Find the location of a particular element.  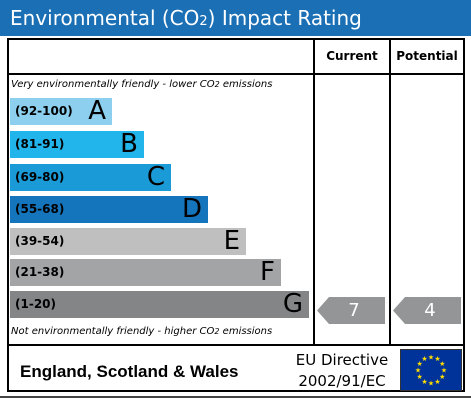

potential-rating-arrow: 4 is located at coordinates (427, 310).